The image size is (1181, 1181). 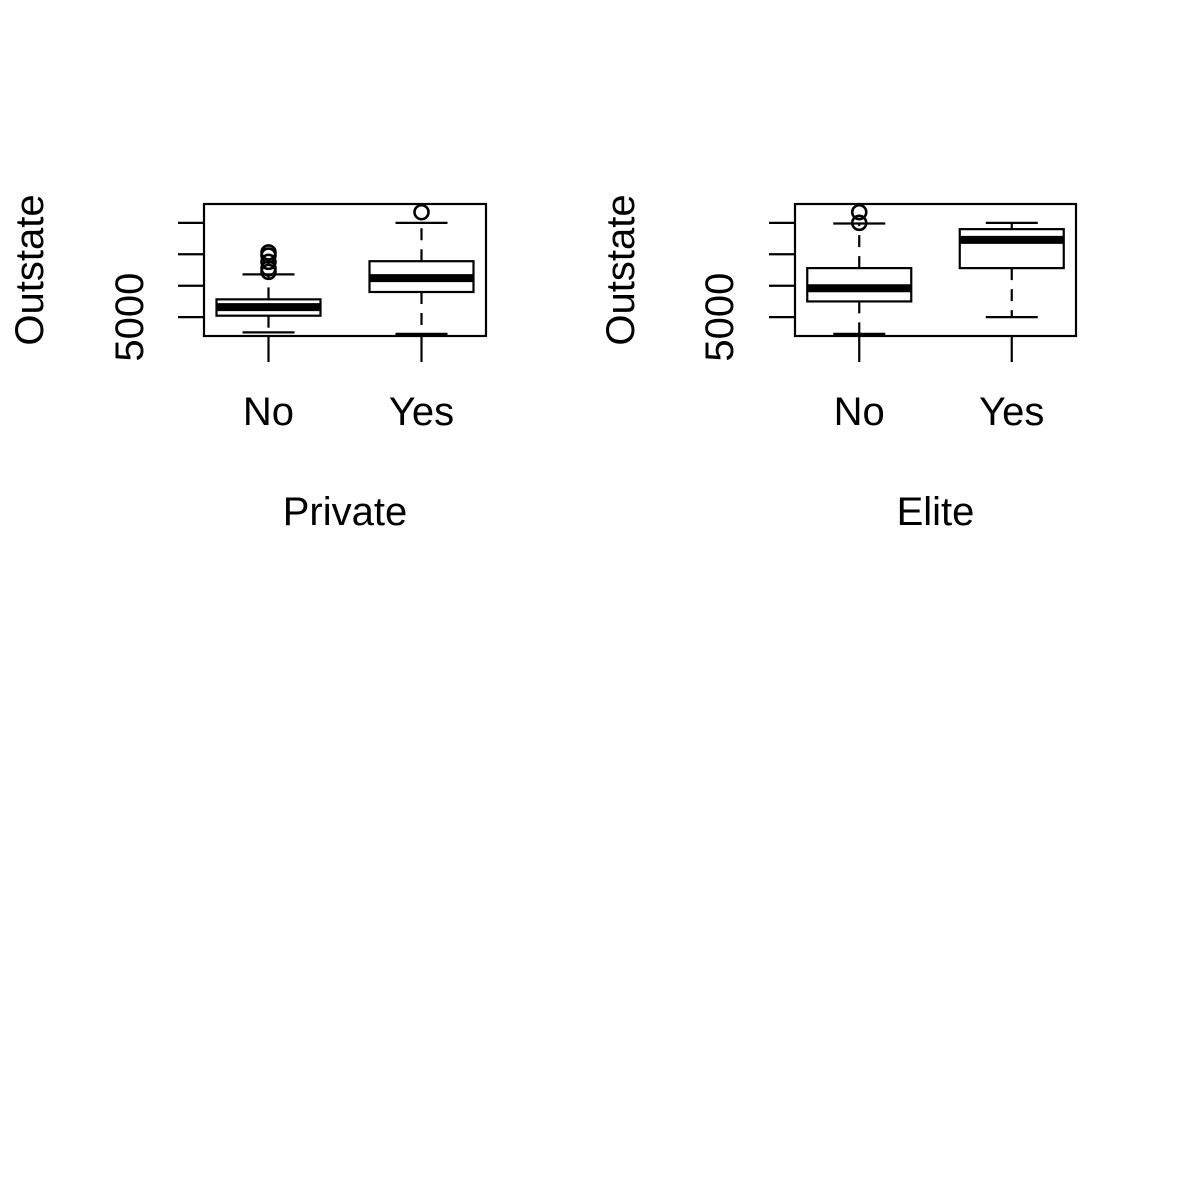 I want to click on elite-boxplot-panel: 5000 Outstate Elite No Yes, so click(x=838, y=364).